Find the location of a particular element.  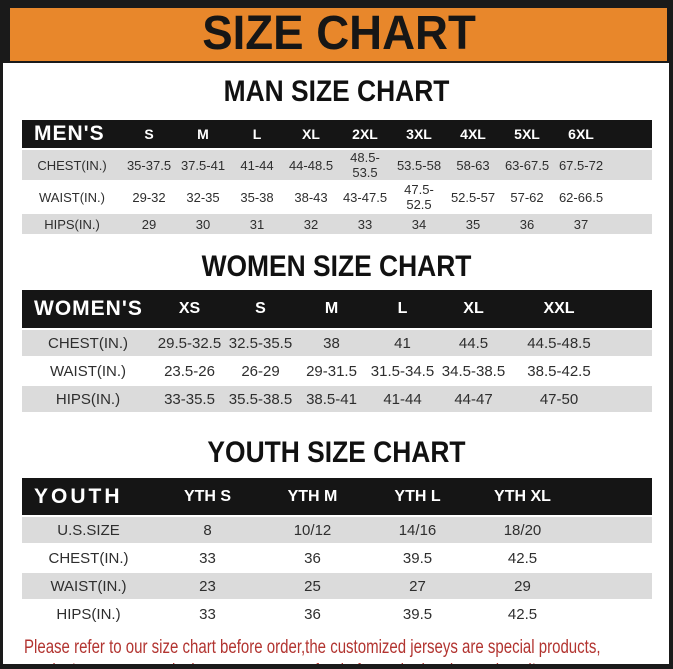

youth-header-row: YOUTH YTH S YTH M YTH L YTH XL is located at coordinates (337, 497).